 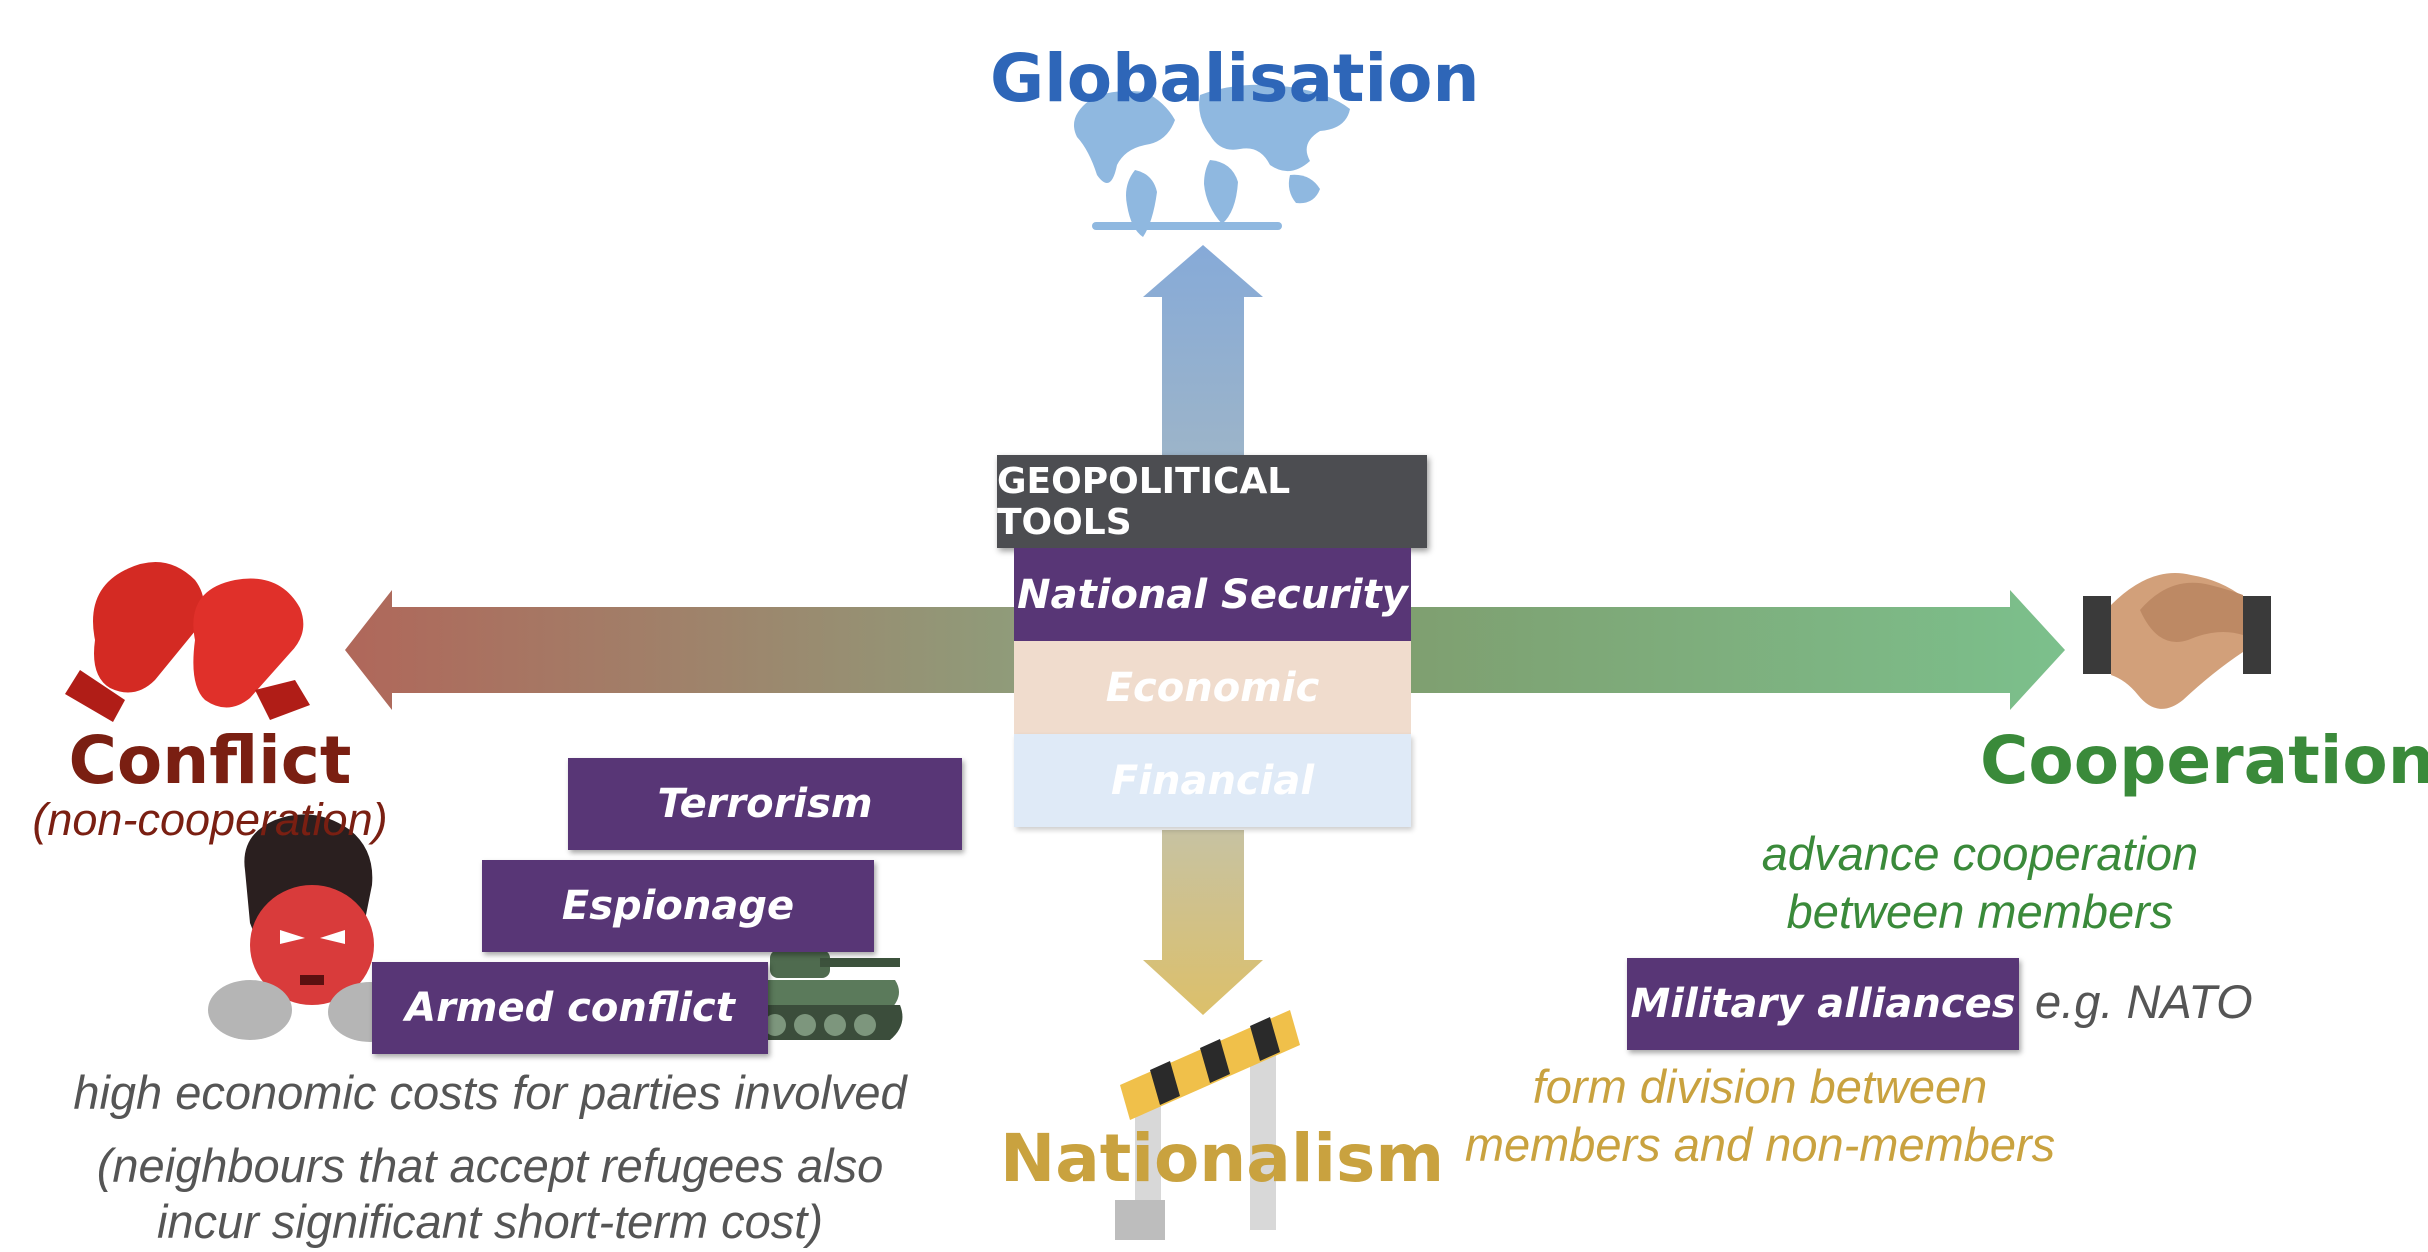 What do you see at coordinates (1823, 1004) in the screenshot?
I see `military-alliances-box: Military alliances` at bounding box center [1823, 1004].